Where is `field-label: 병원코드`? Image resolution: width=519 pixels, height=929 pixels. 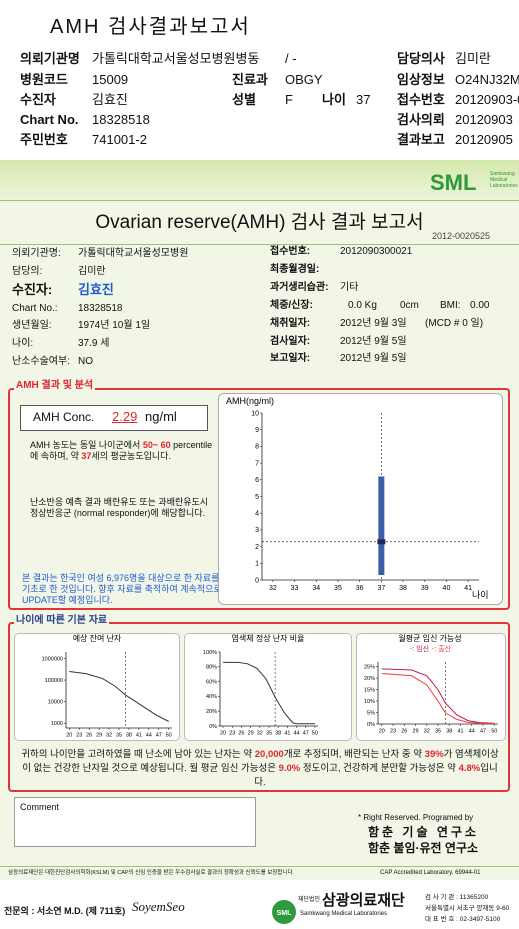 field-label: 병원코드 is located at coordinates (44, 79).